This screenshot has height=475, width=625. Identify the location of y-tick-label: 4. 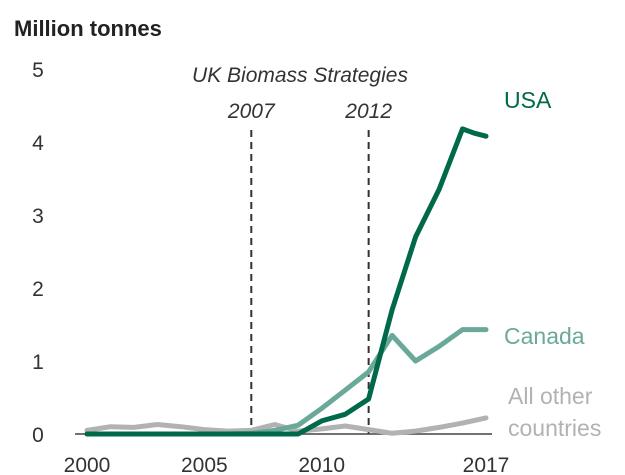
(38, 143).